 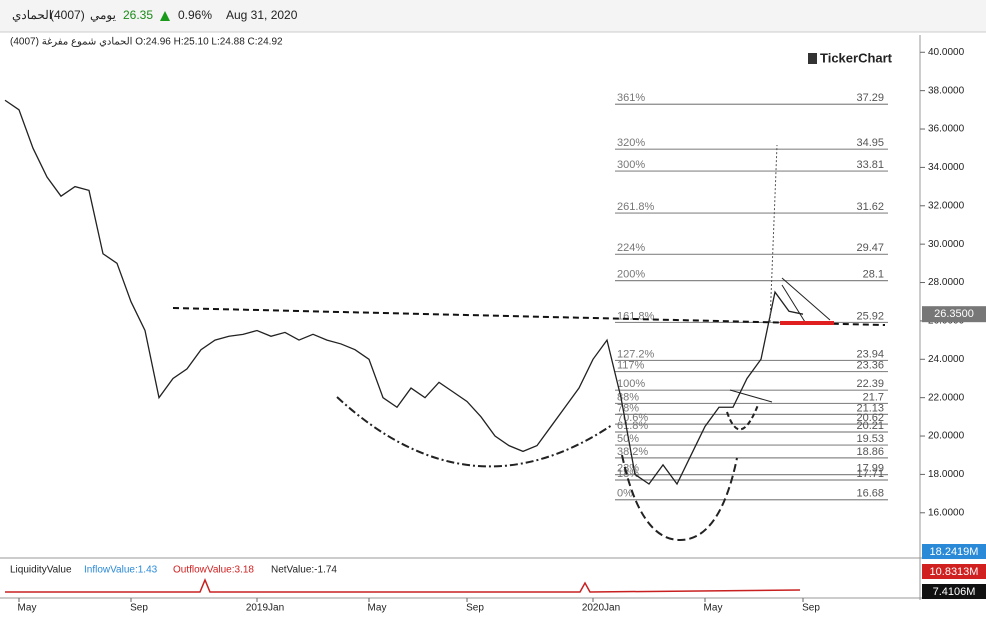 What do you see at coordinates (870, 474) in the screenshot?
I see `fib-value: 17.71` at bounding box center [870, 474].